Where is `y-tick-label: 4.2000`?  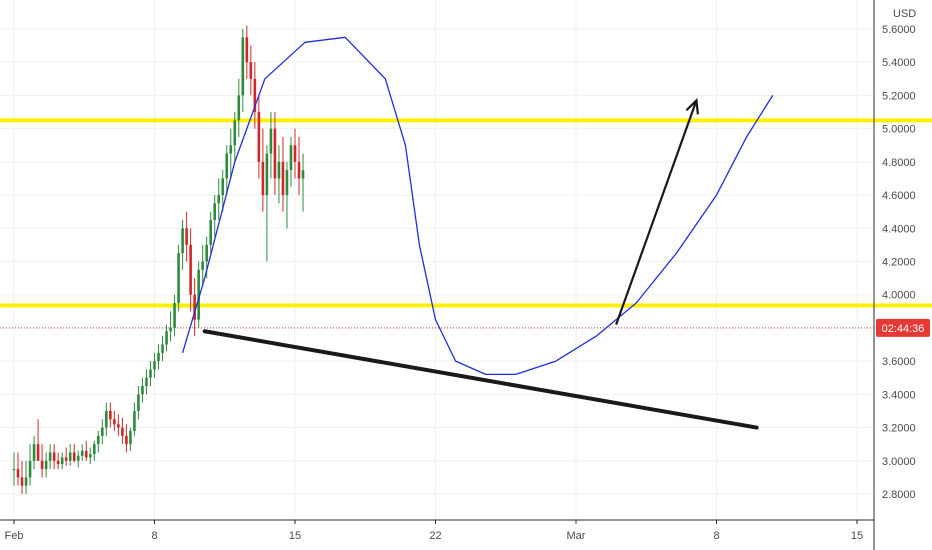 y-tick-label: 4.2000 is located at coordinates (899, 263).